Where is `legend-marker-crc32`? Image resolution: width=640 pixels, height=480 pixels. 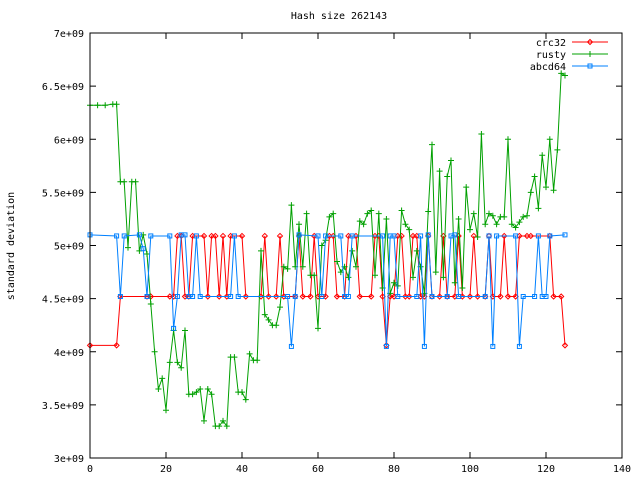
legend-marker-crc32 is located at coordinates (590, 42).